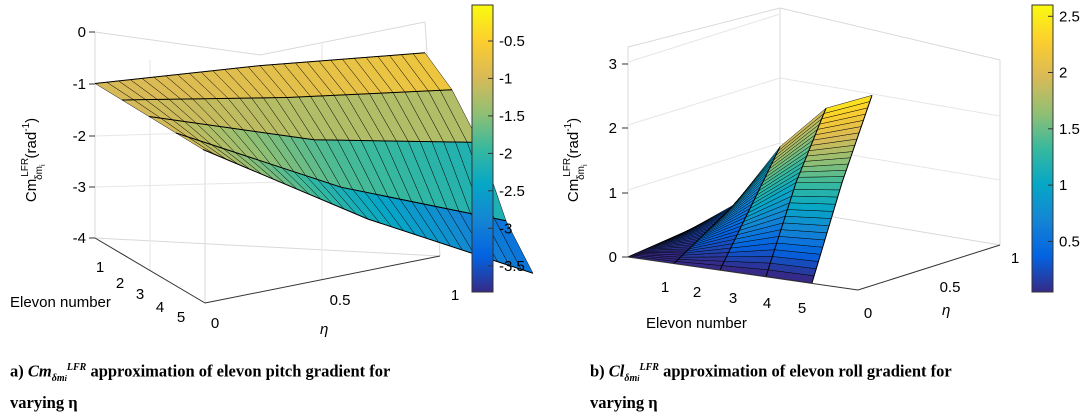 The width and height of the screenshot is (1091, 416). Describe the element at coordinates (638, 378) in the screenshot. I see `caption-b-sub-i: i` at that location.